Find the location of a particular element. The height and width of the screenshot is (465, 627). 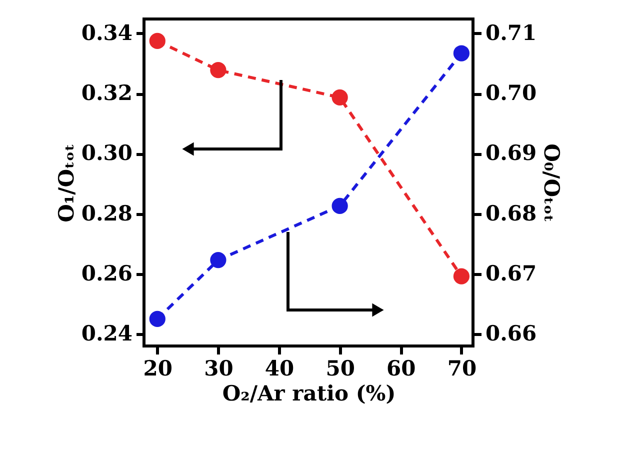

y-tick-label: 0.32 is located at coordinates (106, 93).